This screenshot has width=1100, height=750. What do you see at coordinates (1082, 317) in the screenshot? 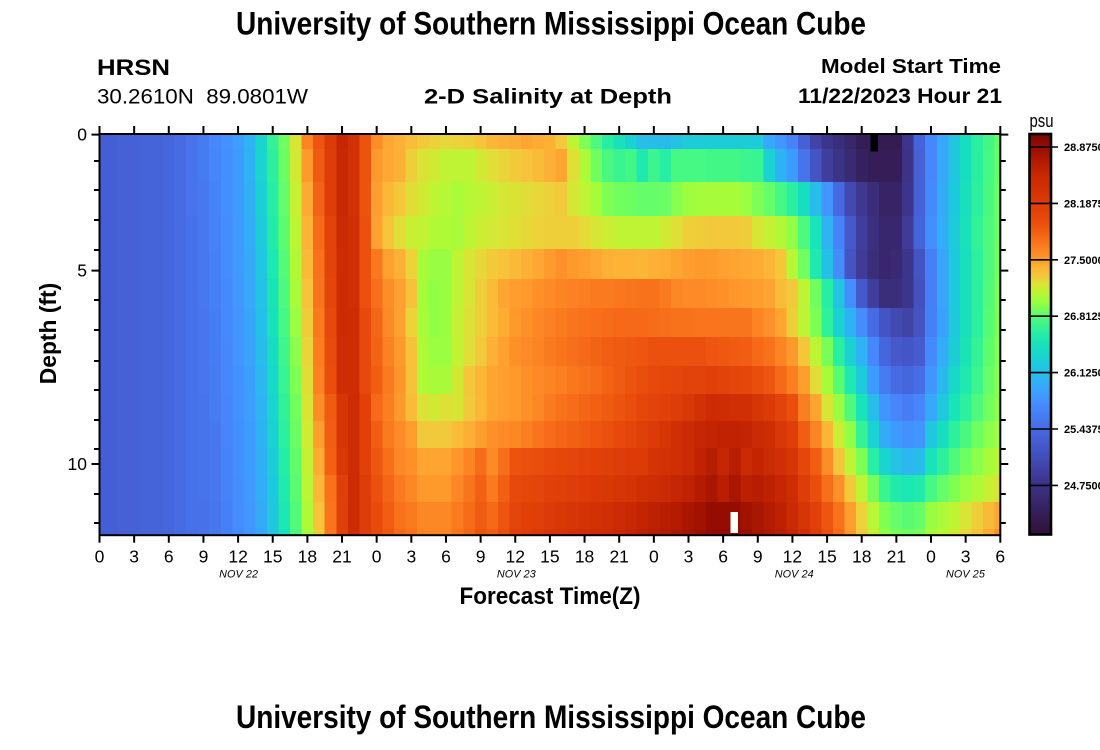
I see `svg-text: 26.8125` at bounding box center [1082, 317].